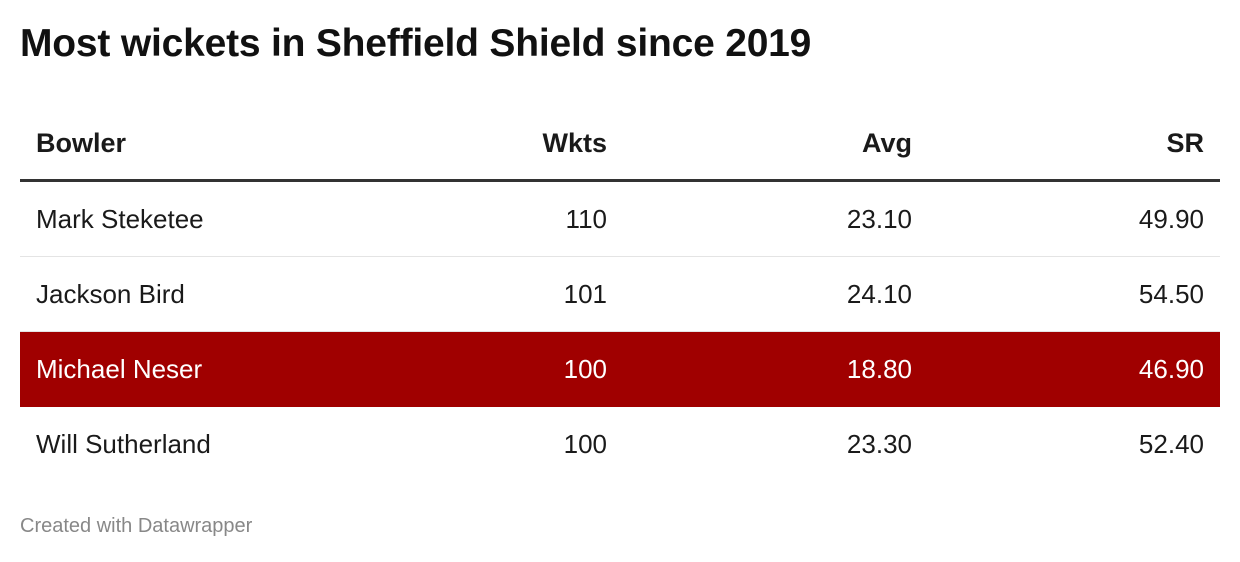 The height and width of the screenshot is (562, 1240). I want to click on cell-wkts: 110, so click(586, 218).